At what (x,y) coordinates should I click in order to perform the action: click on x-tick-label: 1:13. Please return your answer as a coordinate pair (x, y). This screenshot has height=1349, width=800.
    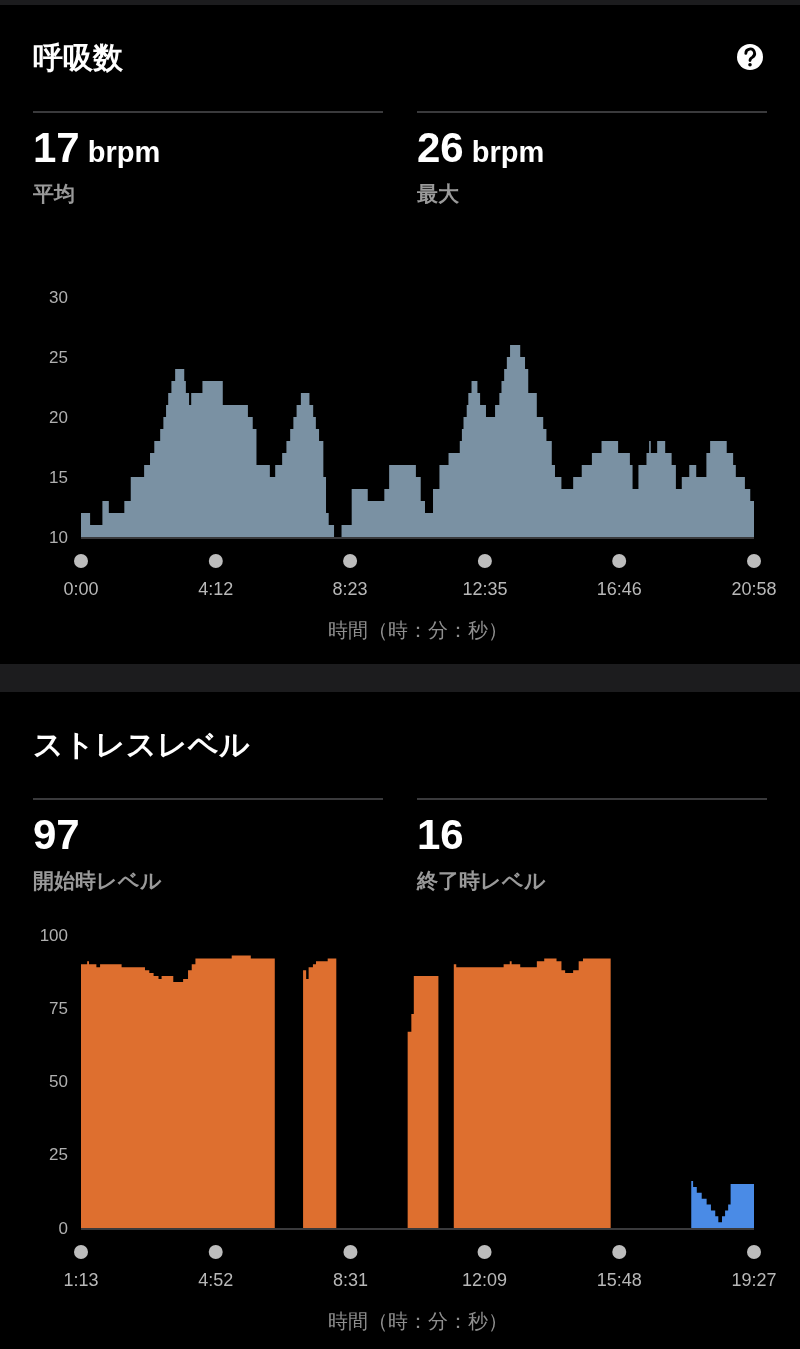
    Looking at the image, I should click on (81, 1280).